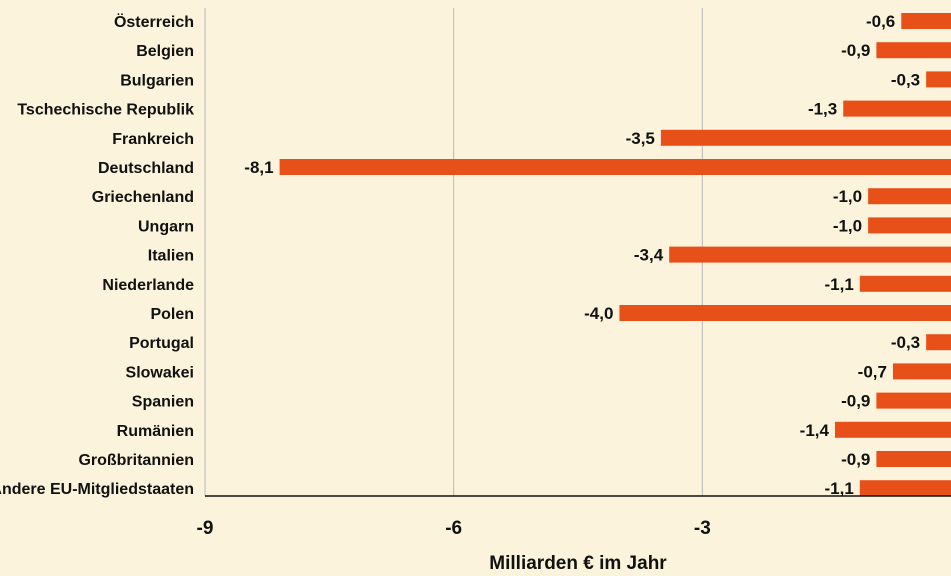  What do you see at coordinates (702, 528) in the screenshot?
I see `x-tick-label: -3` at bounding box center [702, 528].